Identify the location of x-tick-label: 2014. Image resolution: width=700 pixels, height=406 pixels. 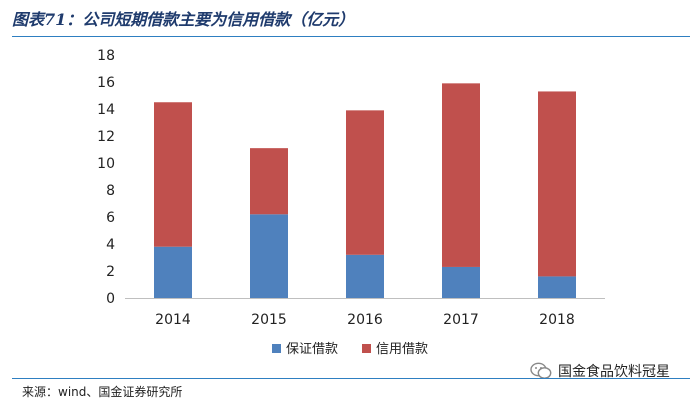
(173, 320).